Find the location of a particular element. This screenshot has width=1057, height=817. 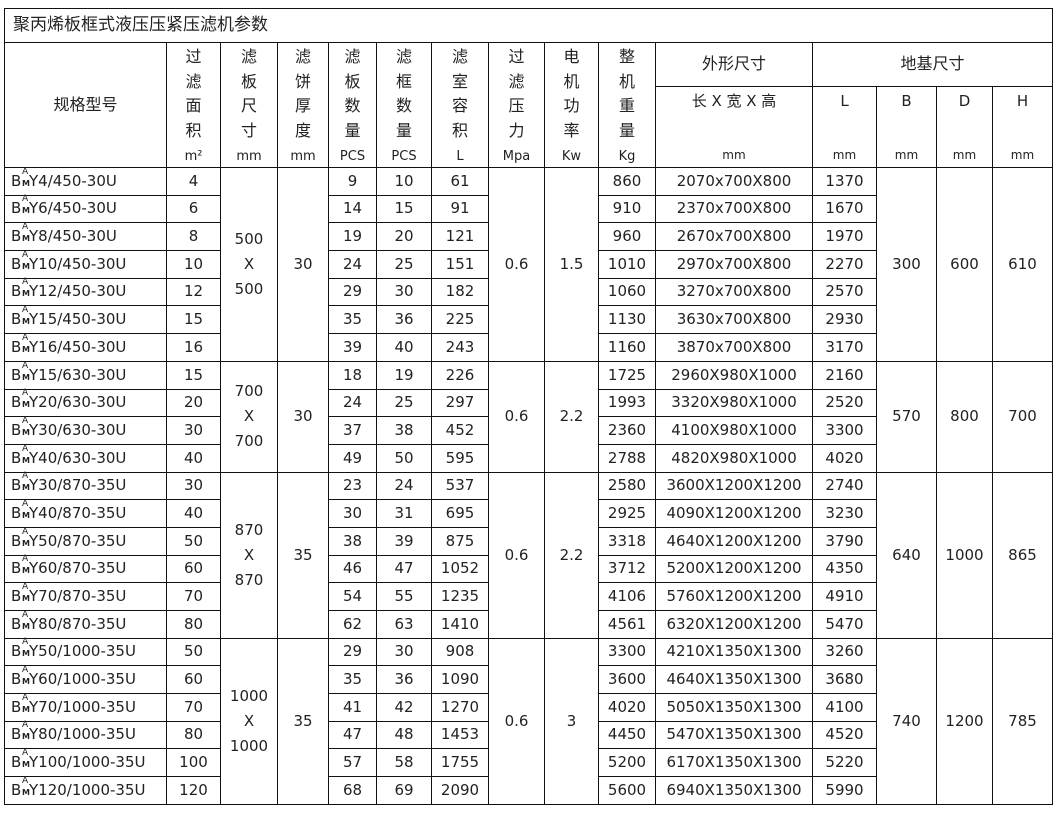

header-plates-stack: 滤板数量 PCS is located at coordinates (352, 105).